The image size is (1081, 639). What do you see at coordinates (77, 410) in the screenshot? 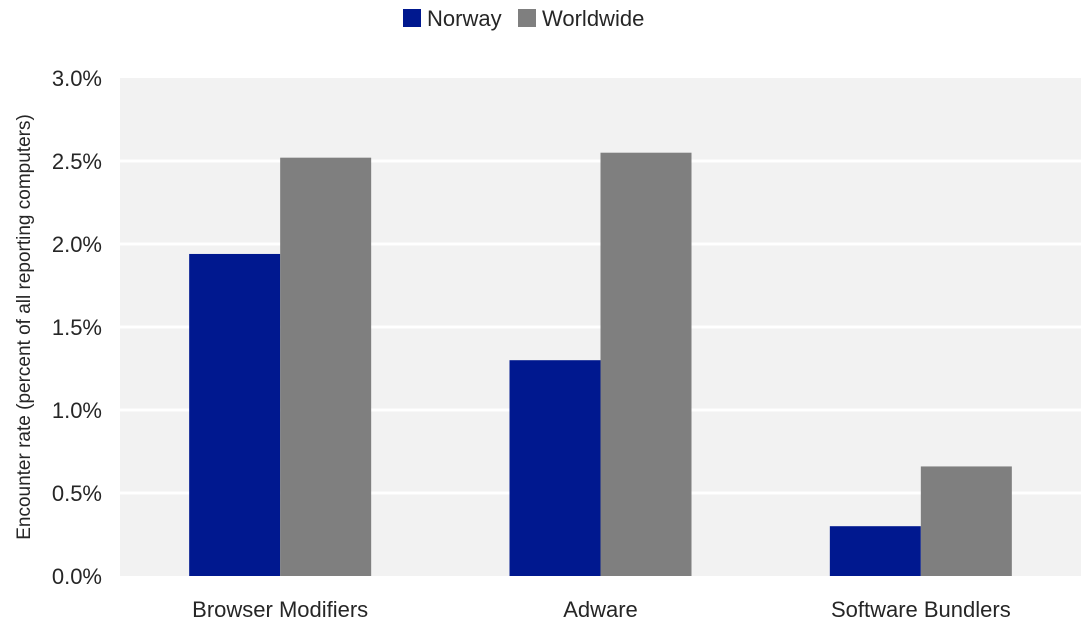
I see `y-tick-label: 1.0%` at bounding box center [77, 410].